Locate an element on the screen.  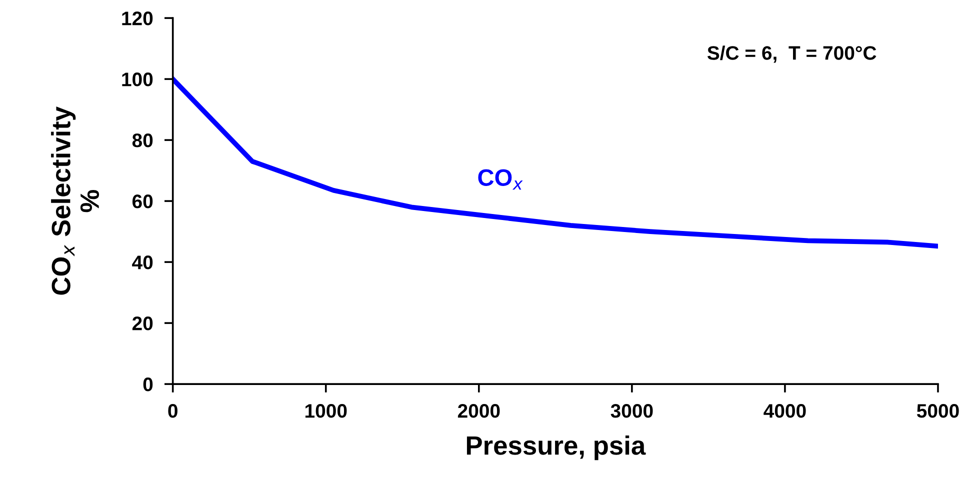
series-label: CO$_{x}$ is located at coordinates (500, 179).